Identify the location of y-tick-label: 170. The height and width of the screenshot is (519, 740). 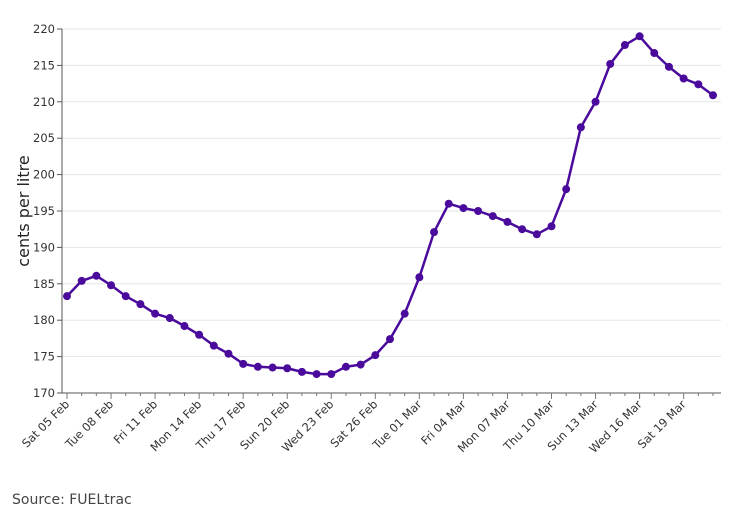
(44, 393).